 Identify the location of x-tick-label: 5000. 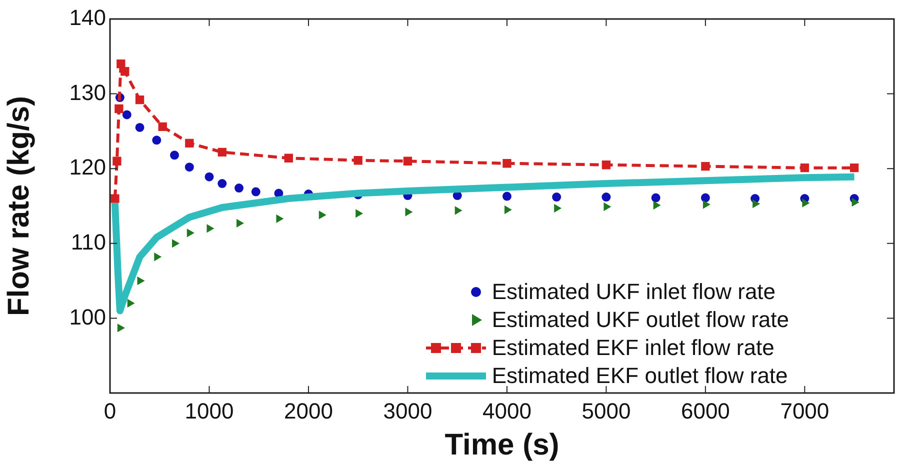
(606, 411).